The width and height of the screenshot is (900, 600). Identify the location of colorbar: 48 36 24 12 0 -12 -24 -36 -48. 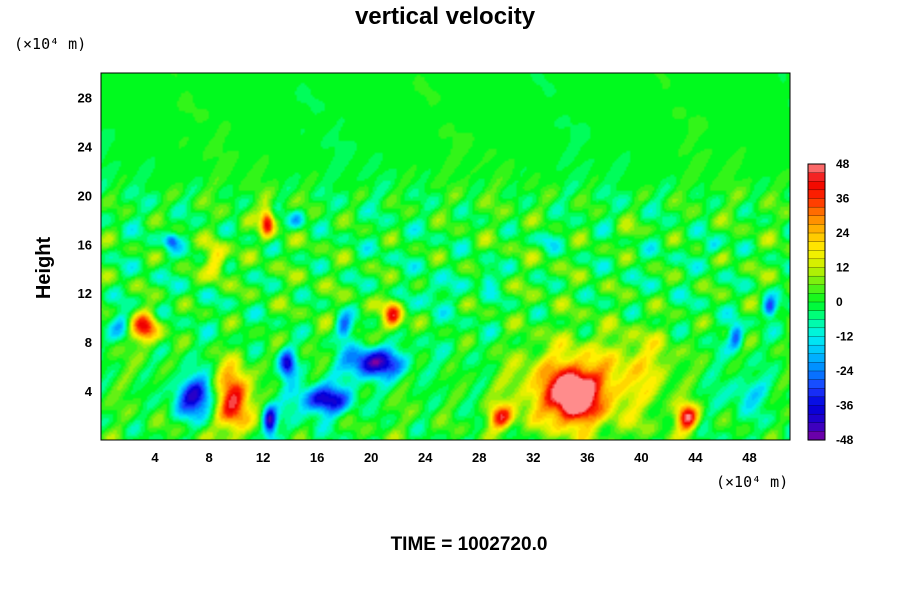
(830, 302).